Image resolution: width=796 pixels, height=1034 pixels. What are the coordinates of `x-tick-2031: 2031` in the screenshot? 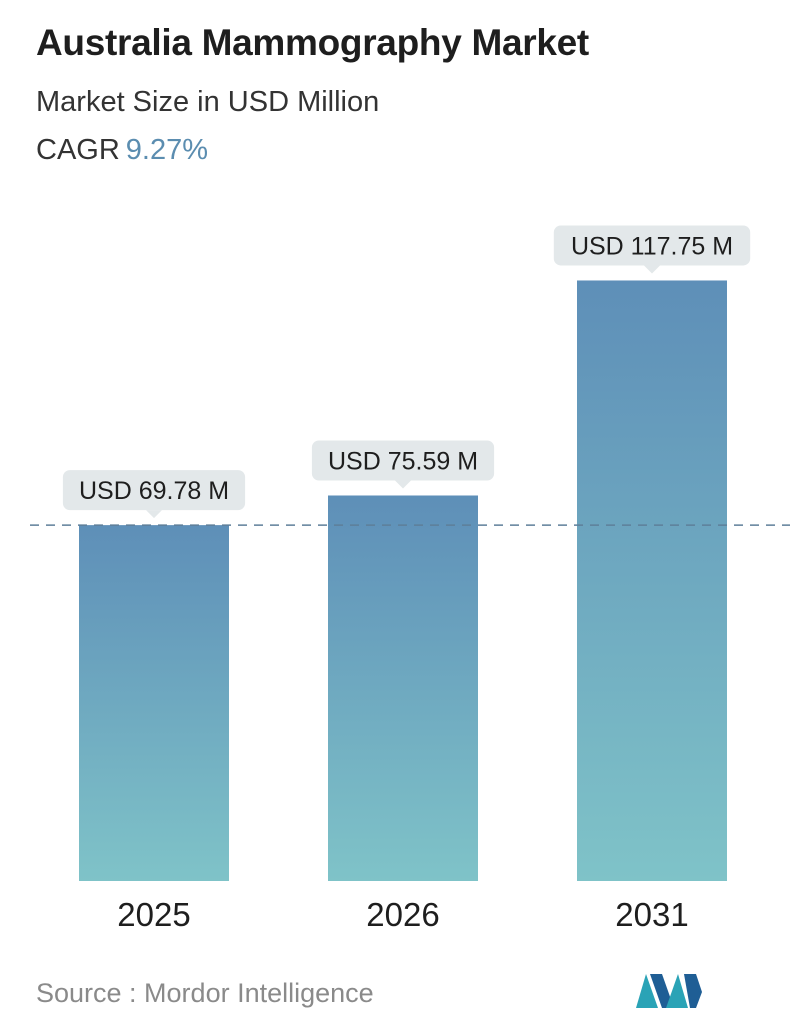 It's located at (651, 914).